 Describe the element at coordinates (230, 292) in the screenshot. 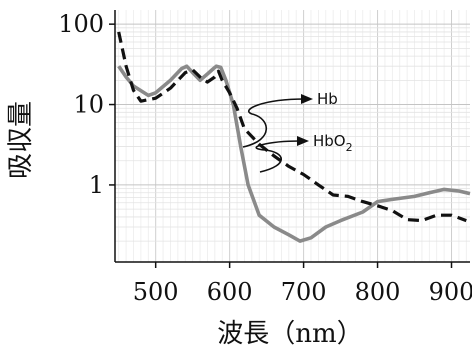

I see `x-tick-label: 600` at that location.